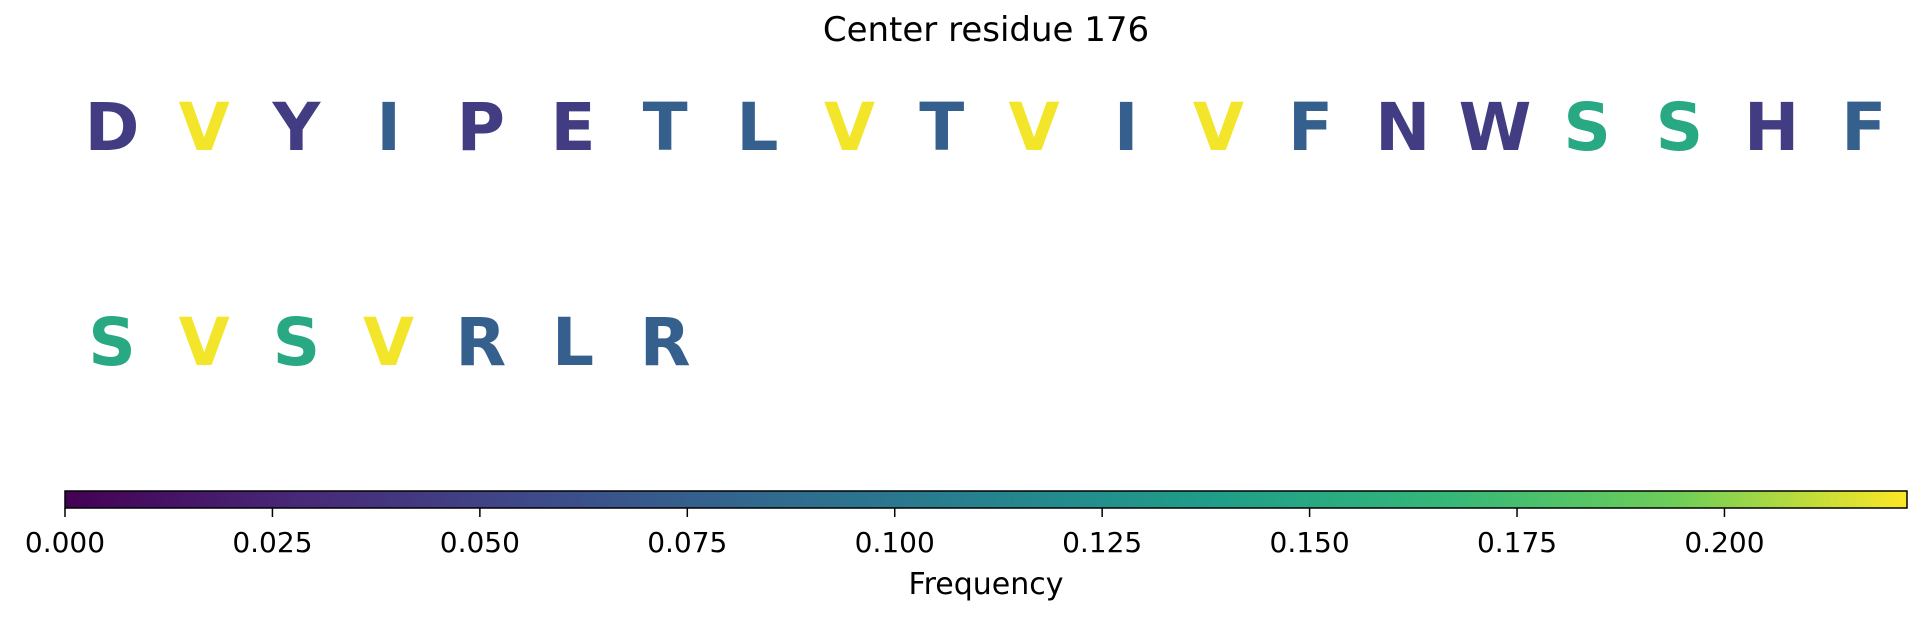 The width and height of the screenshot is (1927, 619). Describe the element at coordinates (481, 127) in the screenshot. I see `residue-letter: P` at that location.